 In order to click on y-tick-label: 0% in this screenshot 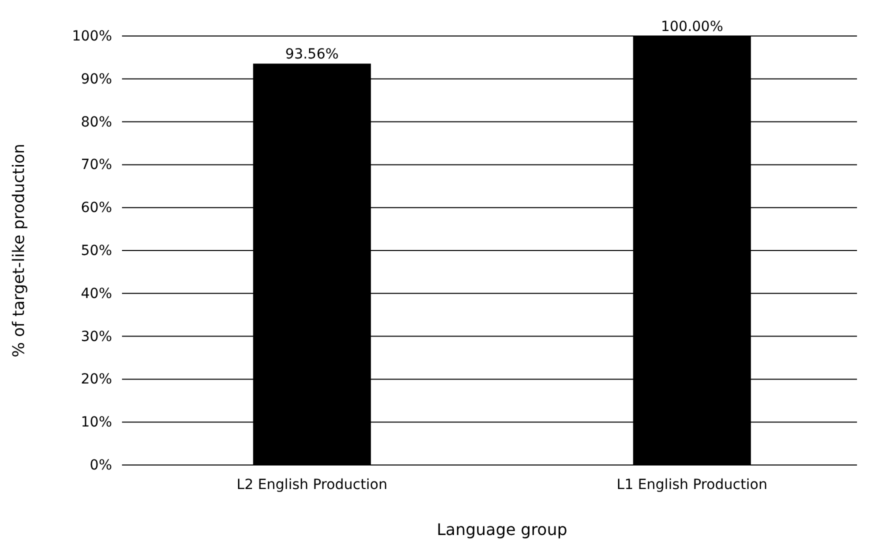, I will do `click(101, 465)`.